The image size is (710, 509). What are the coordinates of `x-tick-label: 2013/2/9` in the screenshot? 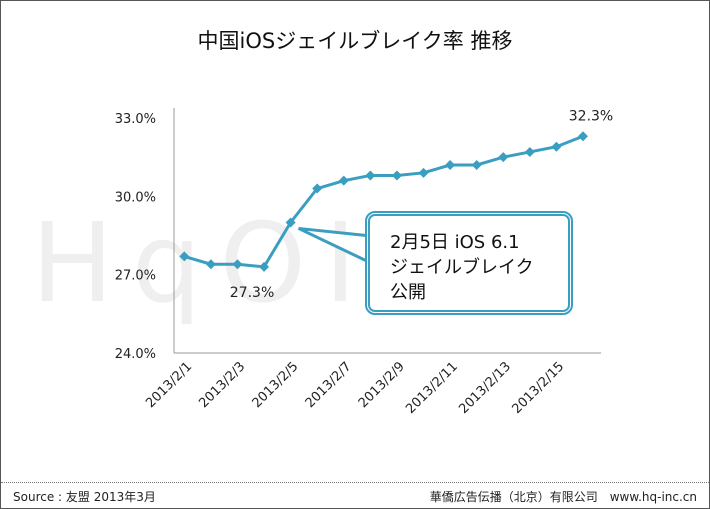 It's located at (382, 385).